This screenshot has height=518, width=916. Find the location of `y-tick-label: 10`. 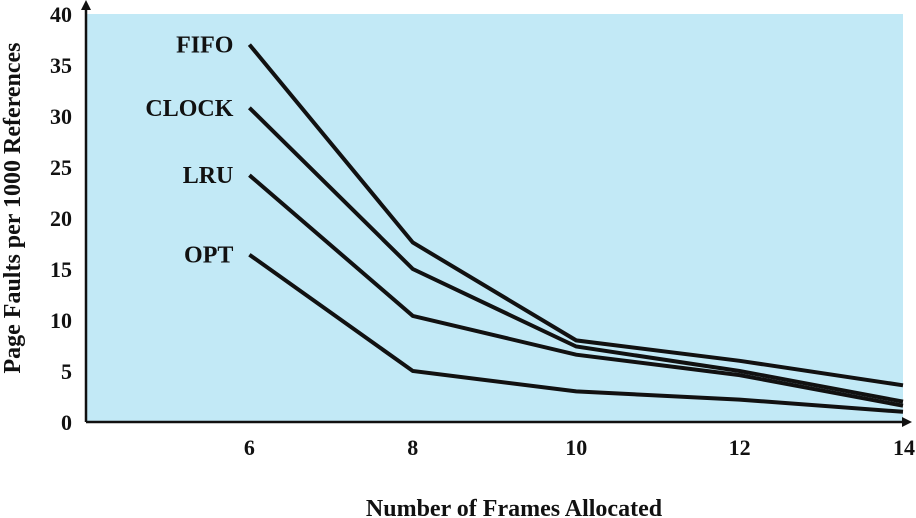

y-tick-label: 10 is located at coordinates (61, 320).